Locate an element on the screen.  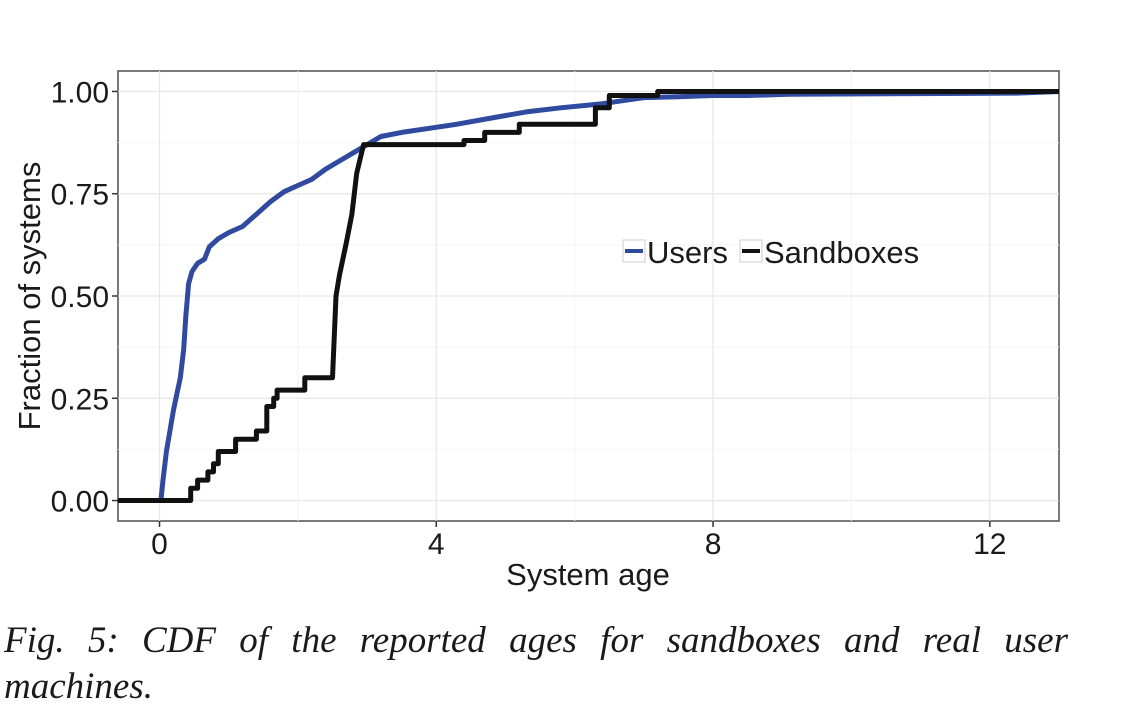
legend-item-sandboxes: Sandboxes is located at coordinates (829, 252).